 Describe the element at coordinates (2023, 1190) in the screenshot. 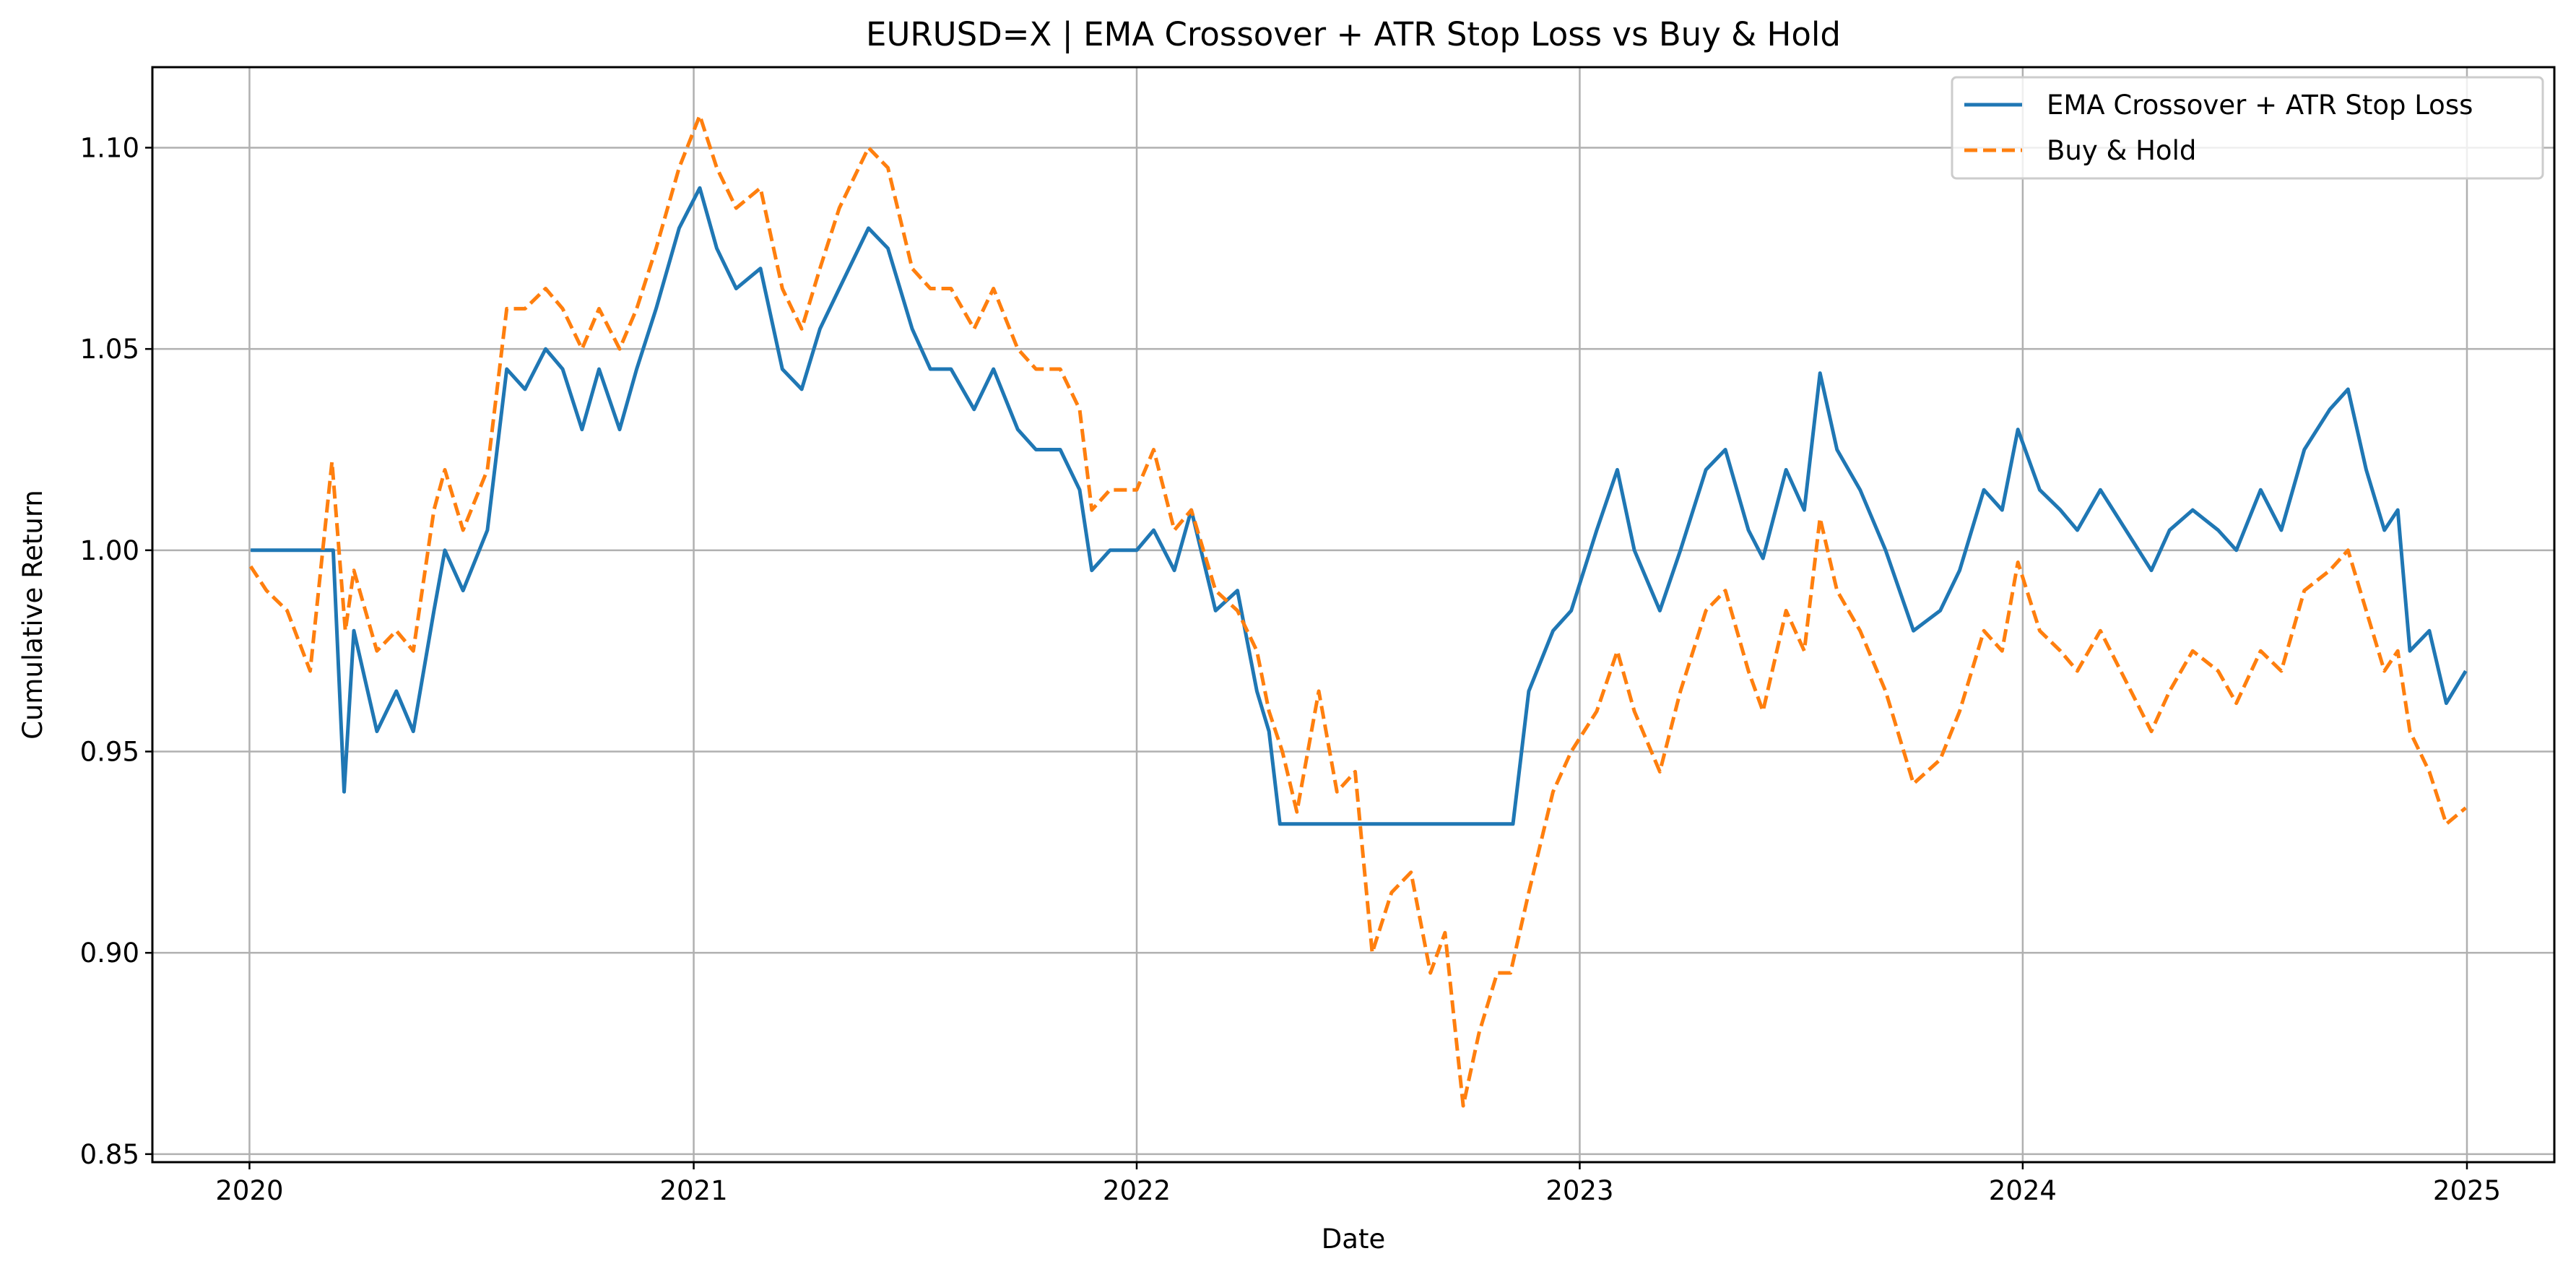

I see `x-tick-label: 2024` at that location.